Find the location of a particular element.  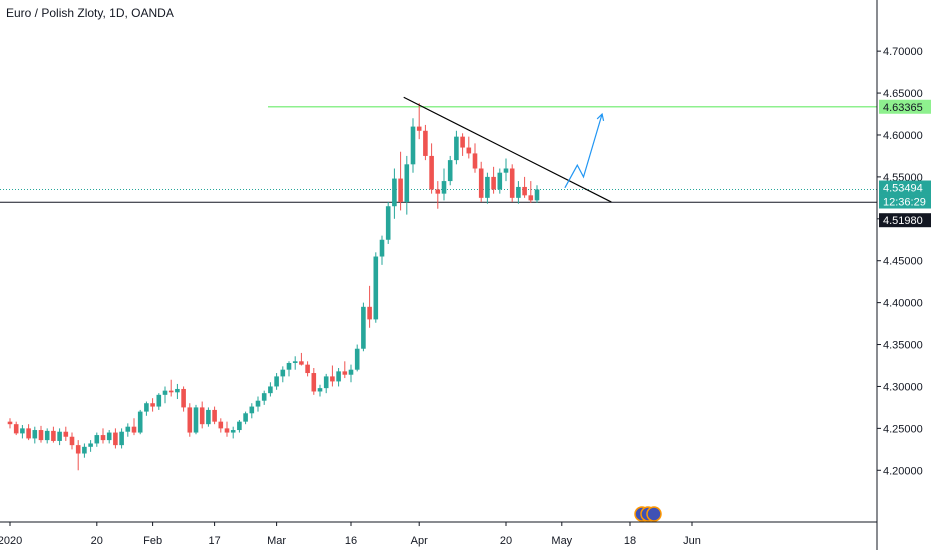

resistance-price-tag: 4.63365 is located at coordinates (903, 108).